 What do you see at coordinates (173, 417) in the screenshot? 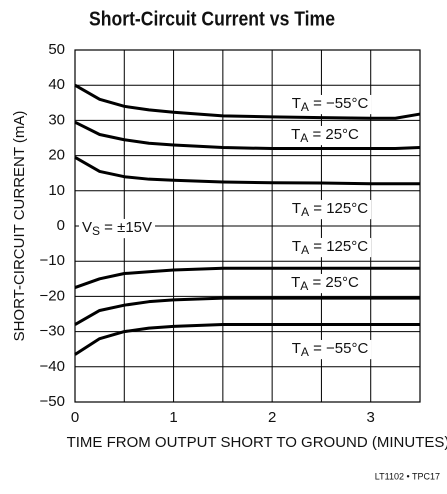
I see `x-tick-label: 1` at bounding box center [173, 417].